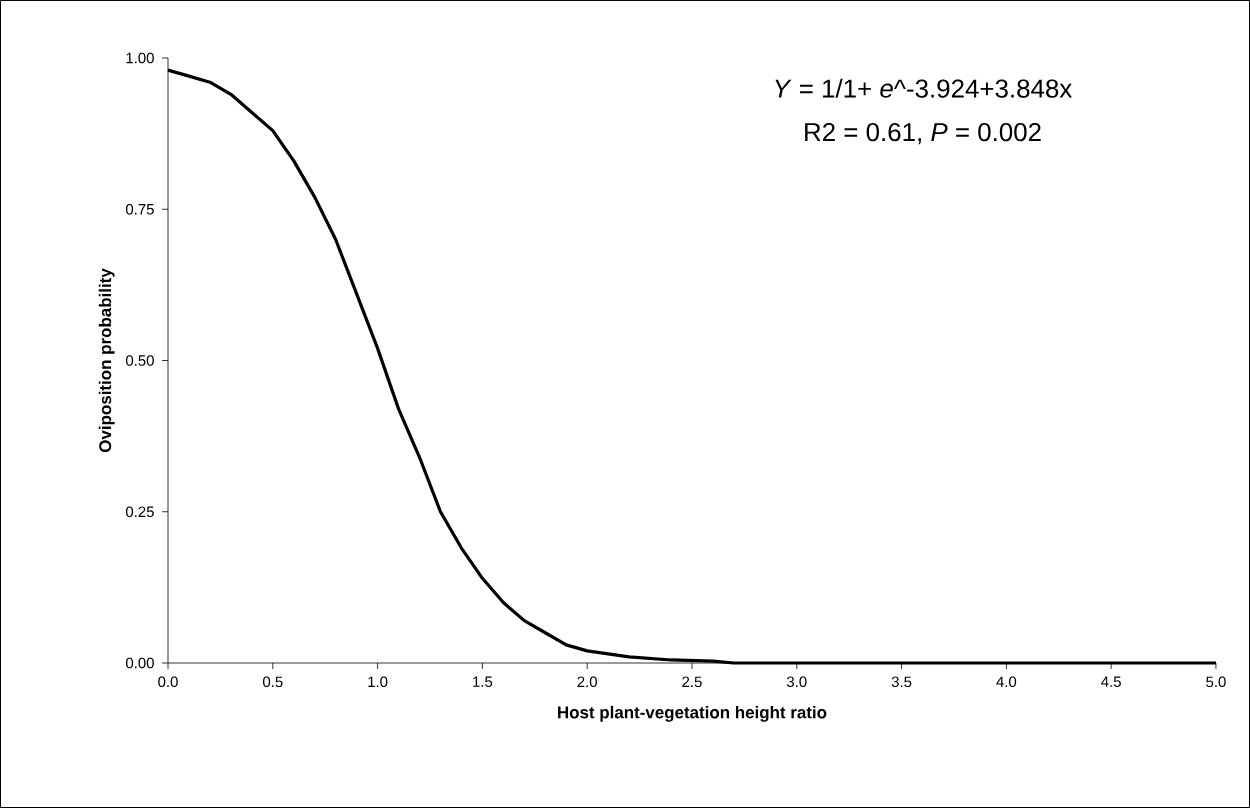 The width and height of the screenshot is (1250, 808). I want to click on y-tick-label: 0.25, so click(139, 512).